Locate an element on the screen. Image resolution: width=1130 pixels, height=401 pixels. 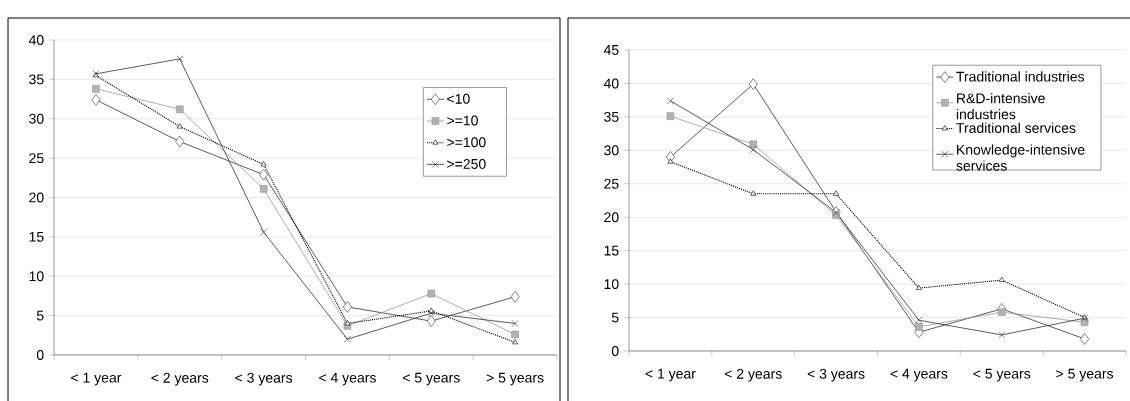
legend-label: Knowledge-intensive services is located at coordinates (1020, 157).